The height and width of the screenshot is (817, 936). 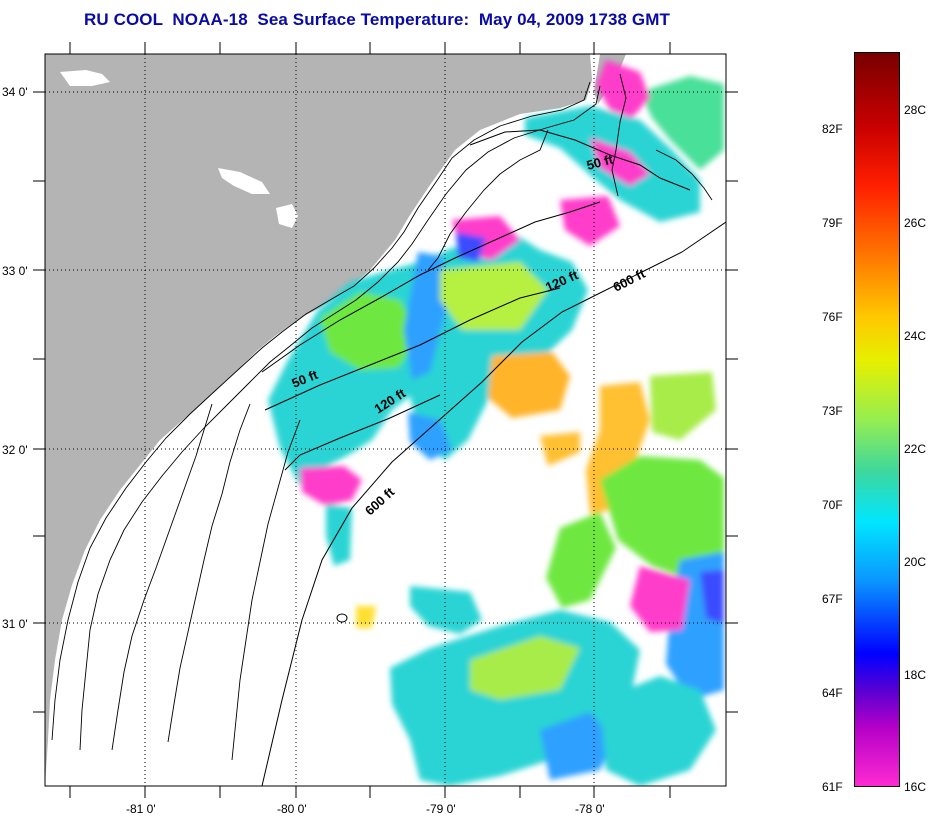 I want to click on colorbar-label-f: 79F, so click(x=832, y=223).